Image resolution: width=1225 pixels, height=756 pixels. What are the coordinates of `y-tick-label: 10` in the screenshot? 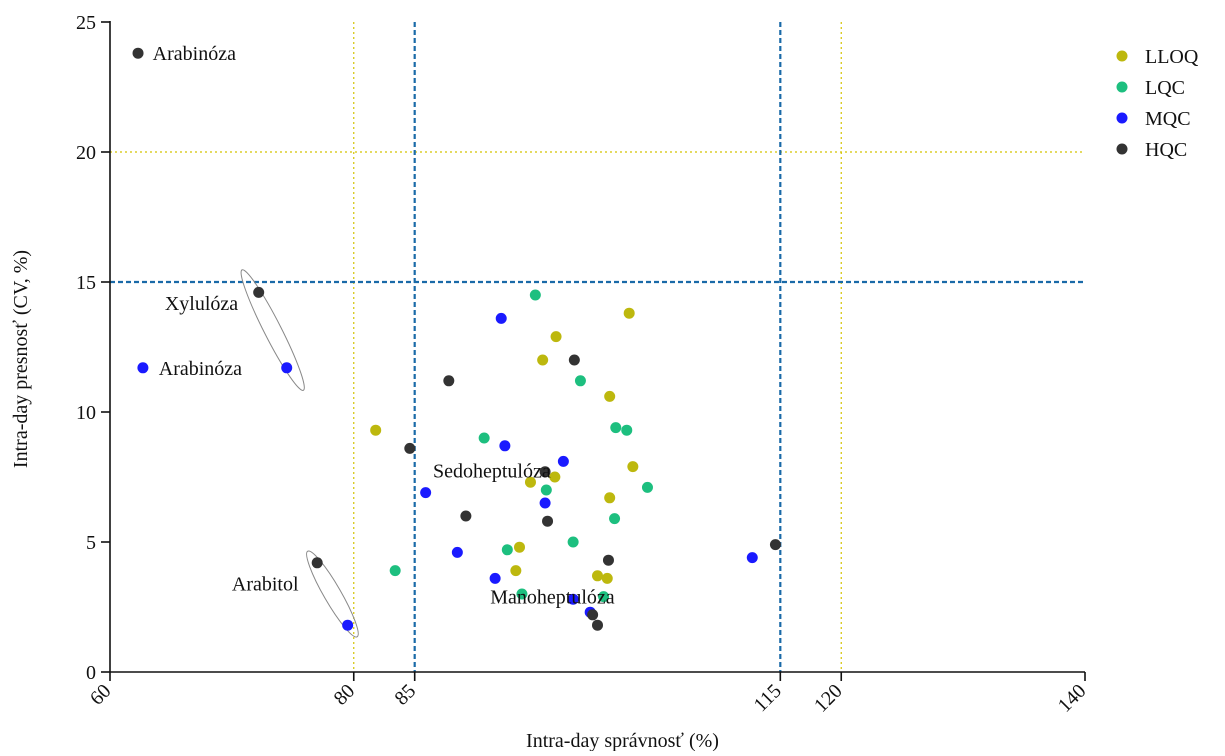 It's located at (86, 413).